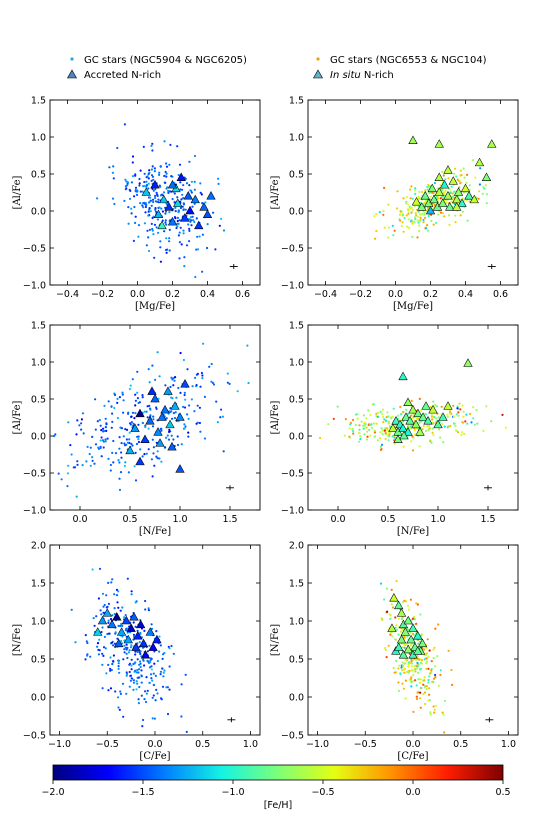 The image size is (560, 840). I want to click on y-tick-label: −0.5, so click(34, 736).